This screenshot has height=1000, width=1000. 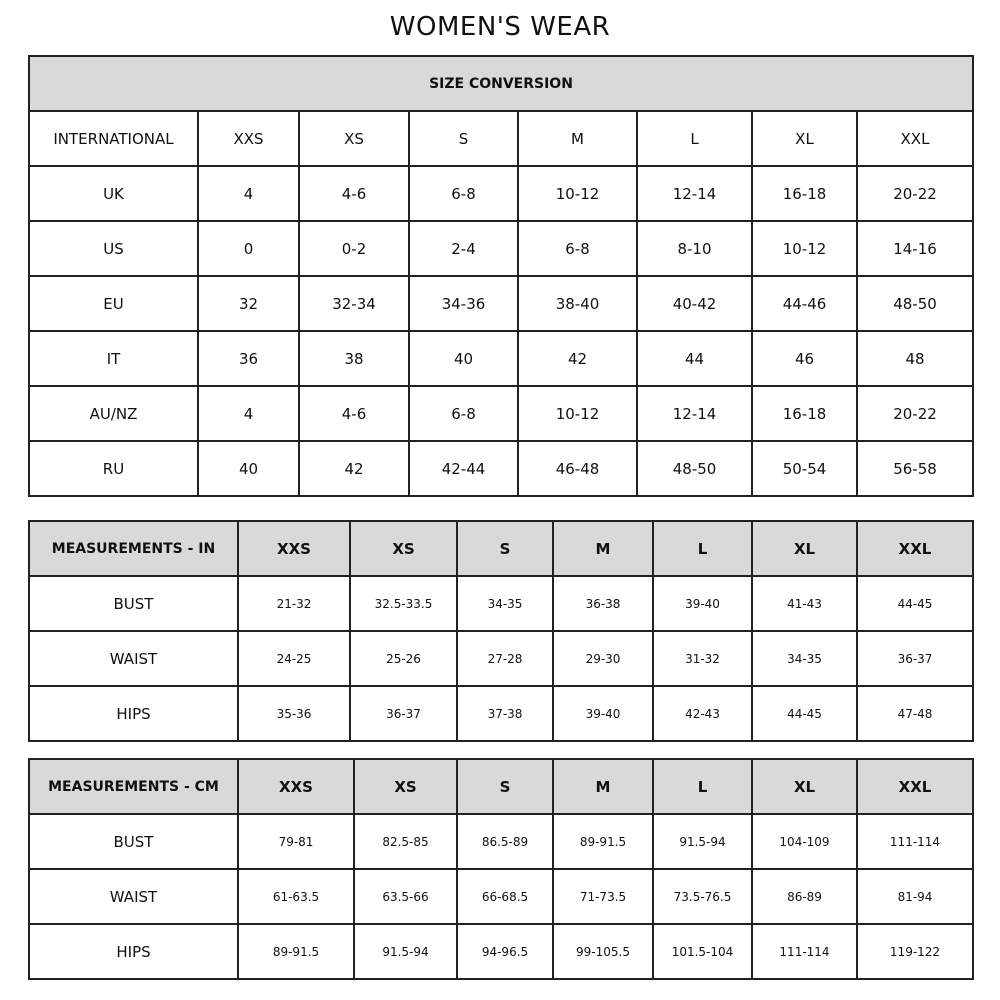 What do you see at coordinates (603, 603) in the screenshot?
I see `table-cell: 36-38` at bounding box center [603, 603].